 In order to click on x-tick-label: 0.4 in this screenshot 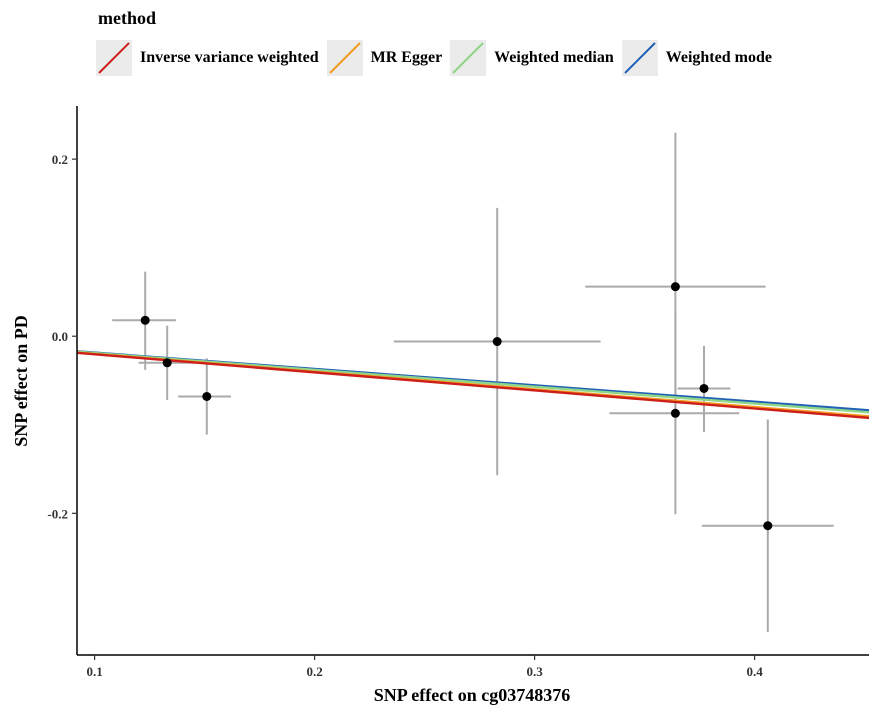, I will do `click(754, 671)`.